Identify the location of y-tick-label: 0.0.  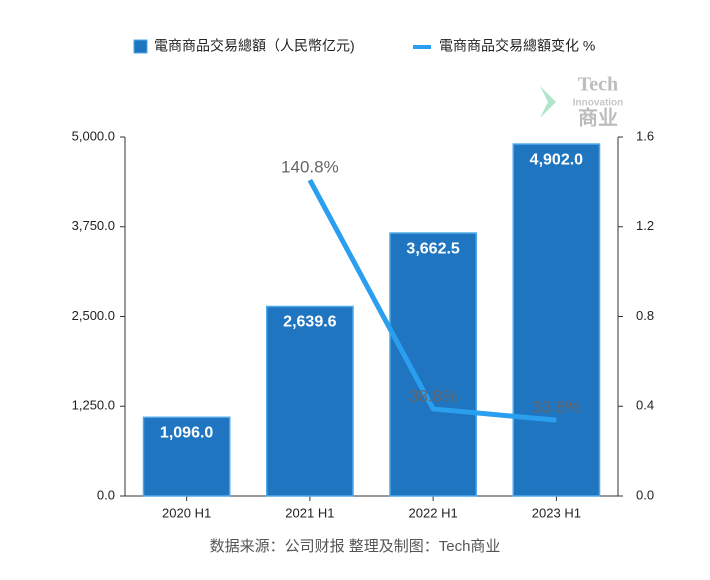
(106, 494).